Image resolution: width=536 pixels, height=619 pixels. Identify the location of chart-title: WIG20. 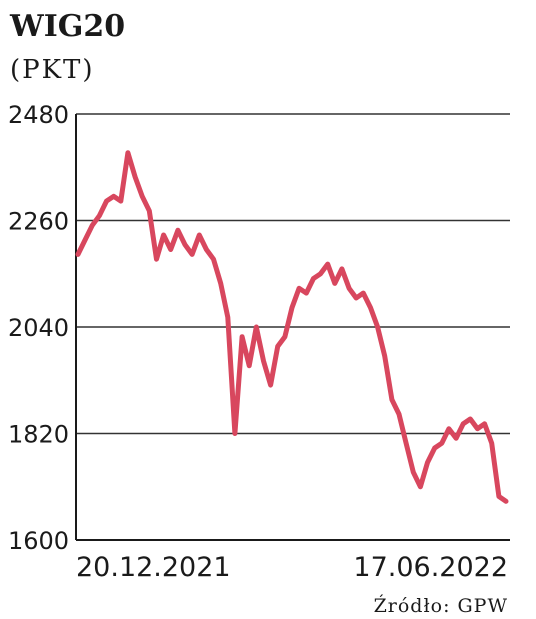
(67, 26).